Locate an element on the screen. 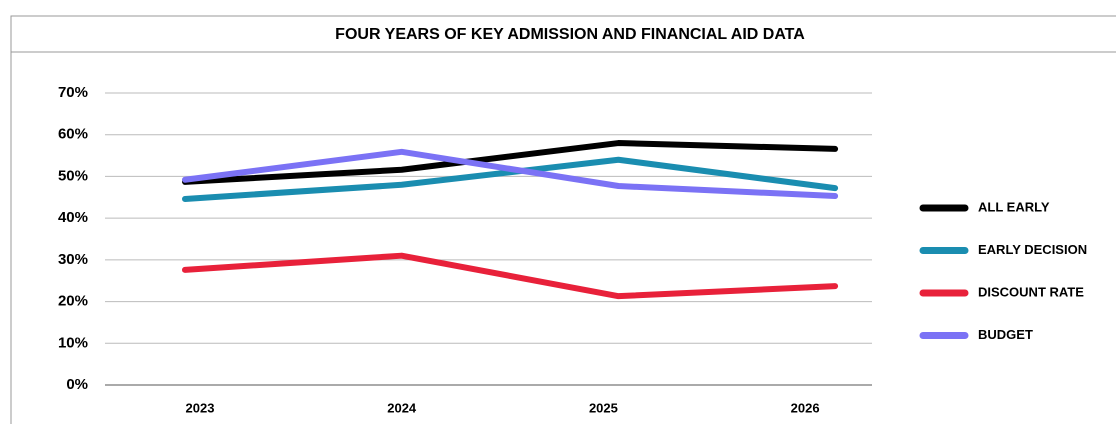 This screenshot has height=424, width=1116. legend-label: BUDGET is located at coordinates (1005, 334).